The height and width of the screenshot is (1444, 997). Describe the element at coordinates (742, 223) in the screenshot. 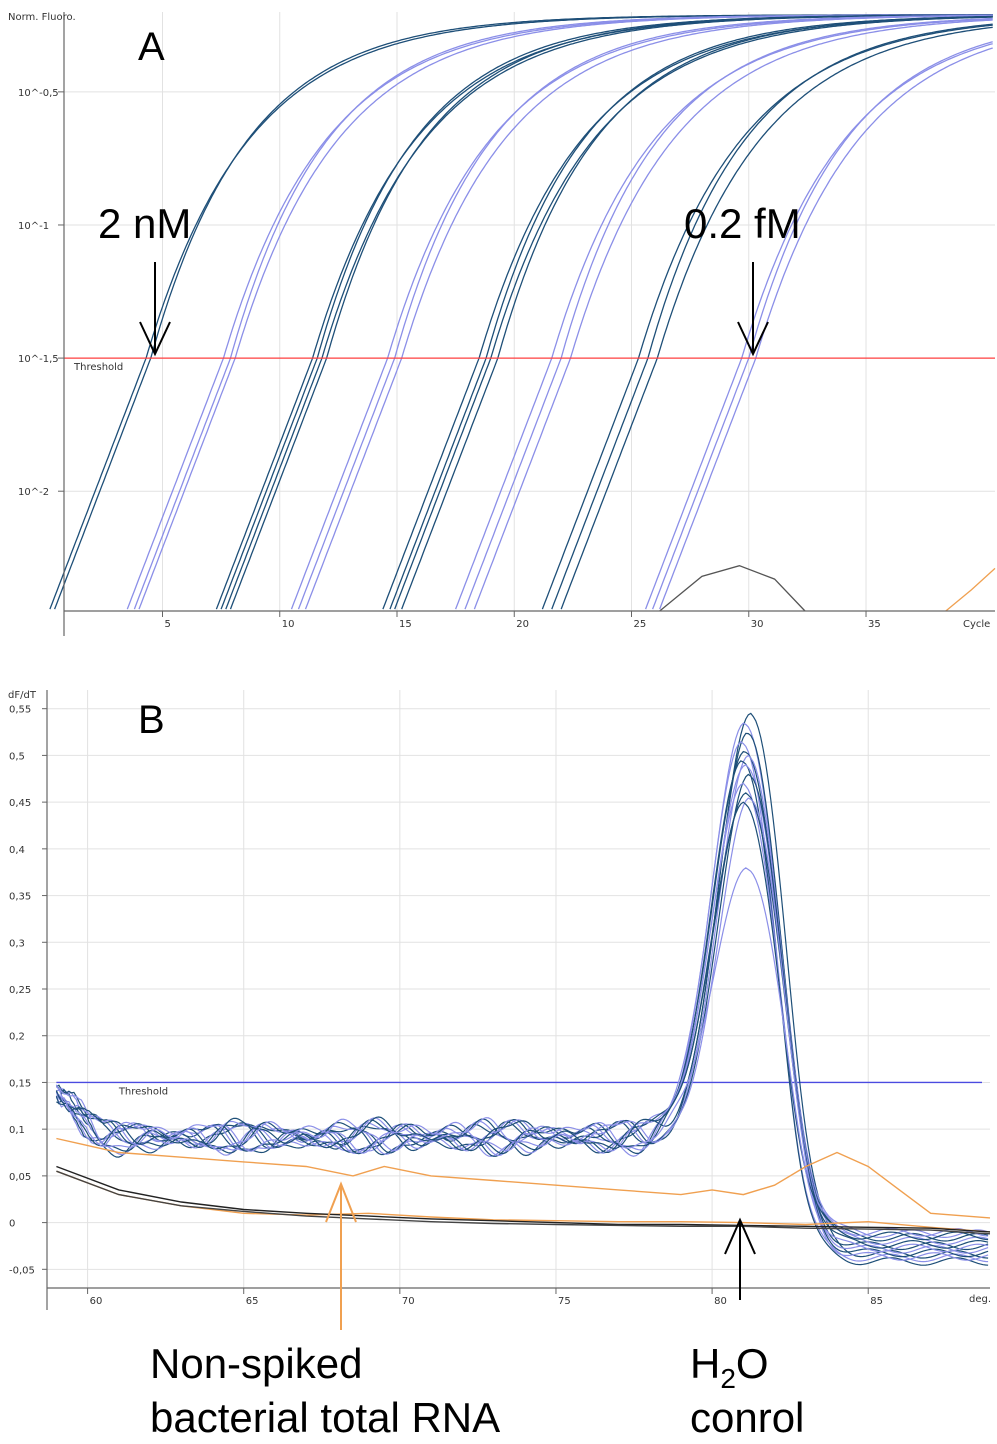

I see `annotation-0-2fm: 0.2 fM` at that location.